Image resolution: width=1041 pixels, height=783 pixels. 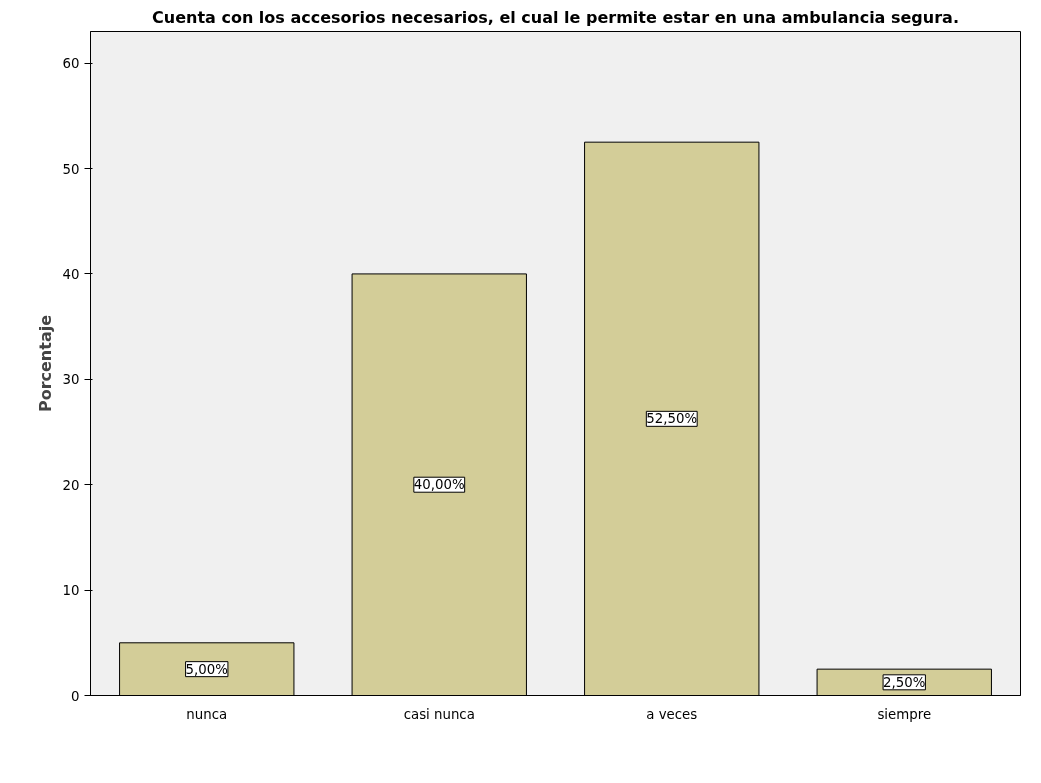 I want to click on data-label: 2,50%, so click(x=904, y=682).